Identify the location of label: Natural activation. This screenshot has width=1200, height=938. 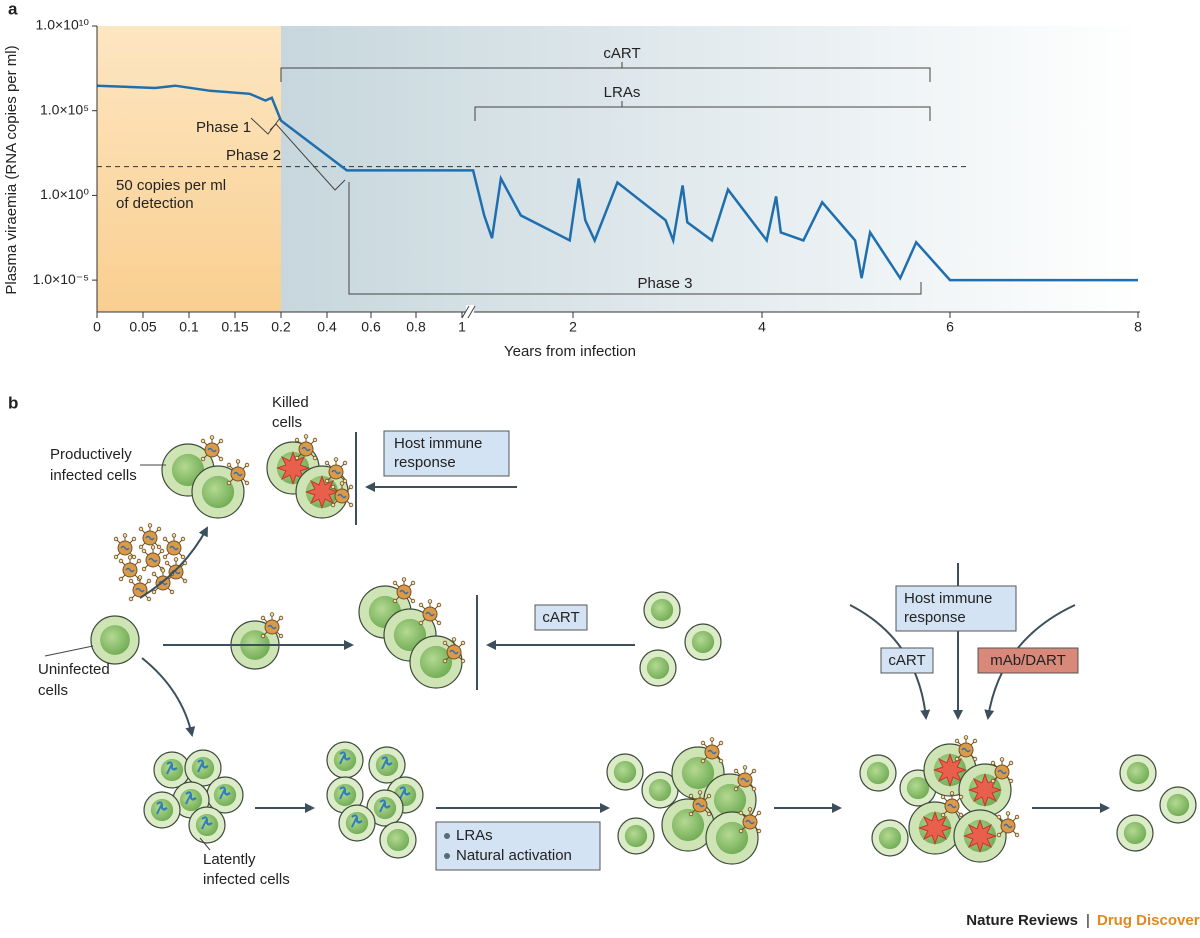
(514, 855).